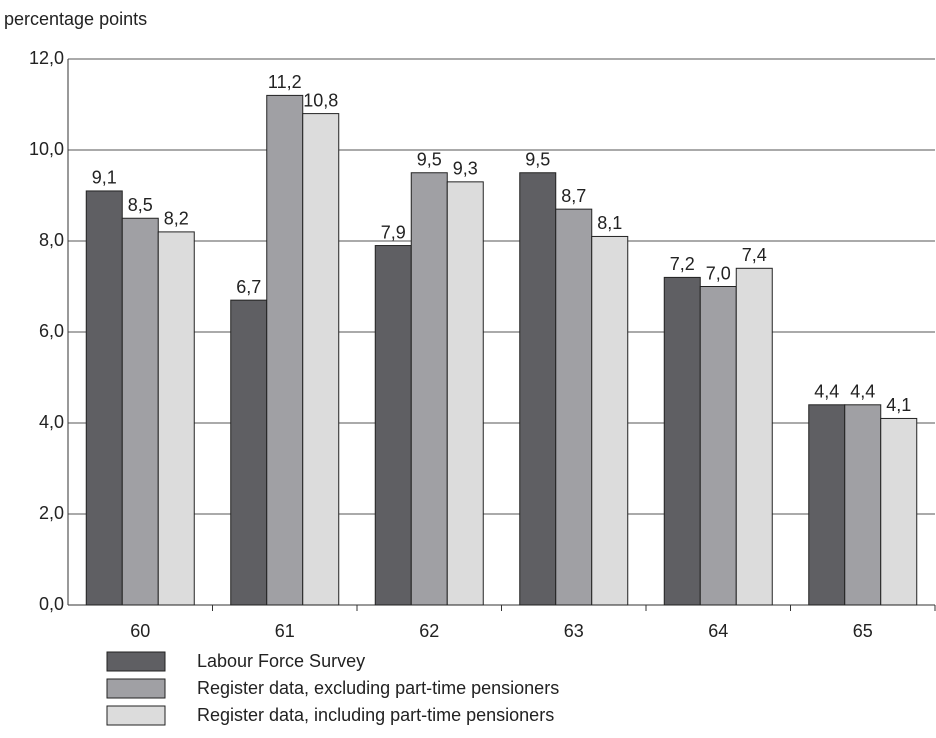 Image resolution: width=936 pixels, height=738 pixels. Describe the element at coordinates (285, 82) in the screenshot. I see `value-label: 11,2` at that location.